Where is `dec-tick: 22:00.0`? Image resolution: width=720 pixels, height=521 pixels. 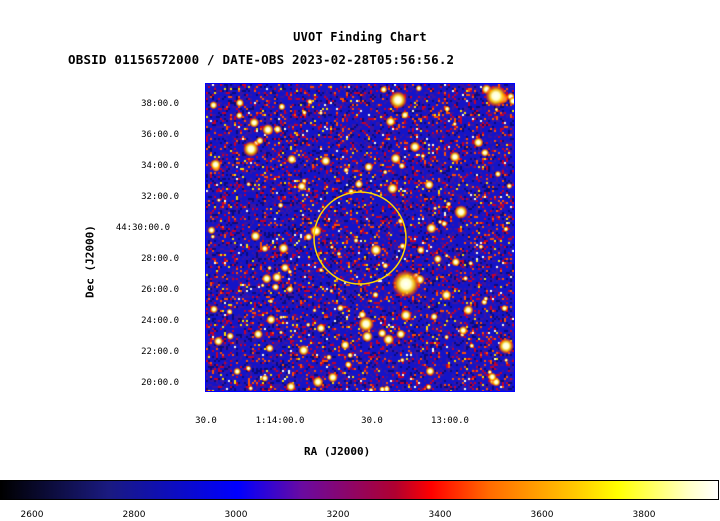
dec-tick: 22:00.0 is located at coordinates (160, 352).